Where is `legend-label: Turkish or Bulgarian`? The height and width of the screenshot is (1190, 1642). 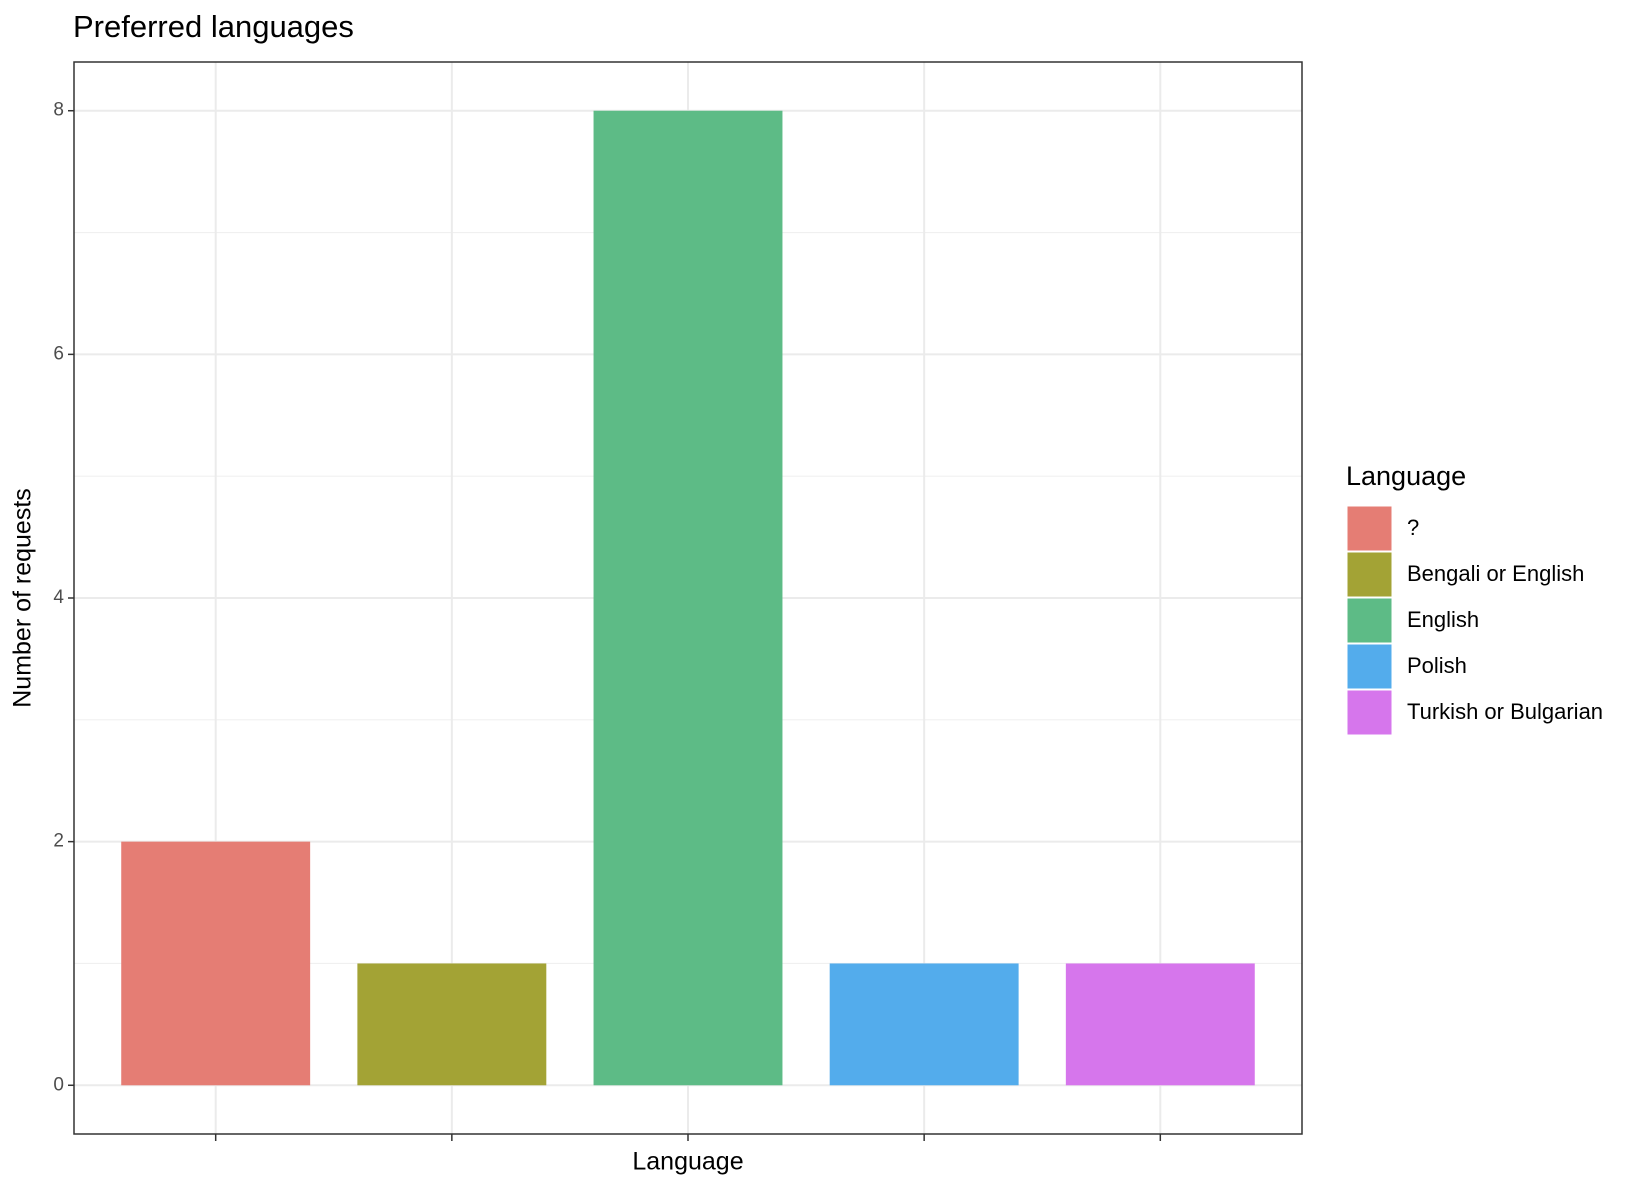 legend-label: Turkish or Bulgarian is located at coordinates (1505, 711).